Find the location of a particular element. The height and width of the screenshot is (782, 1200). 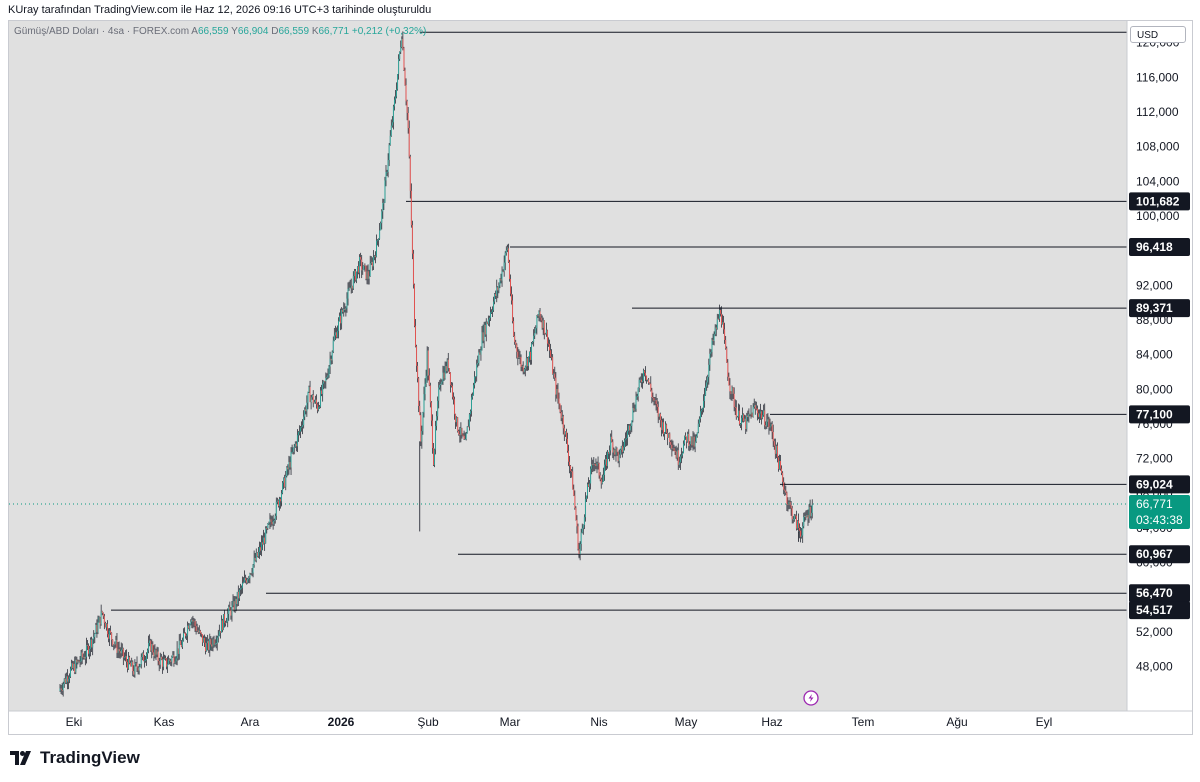

open-value: 66,559 is located at coordinates (213, 31).